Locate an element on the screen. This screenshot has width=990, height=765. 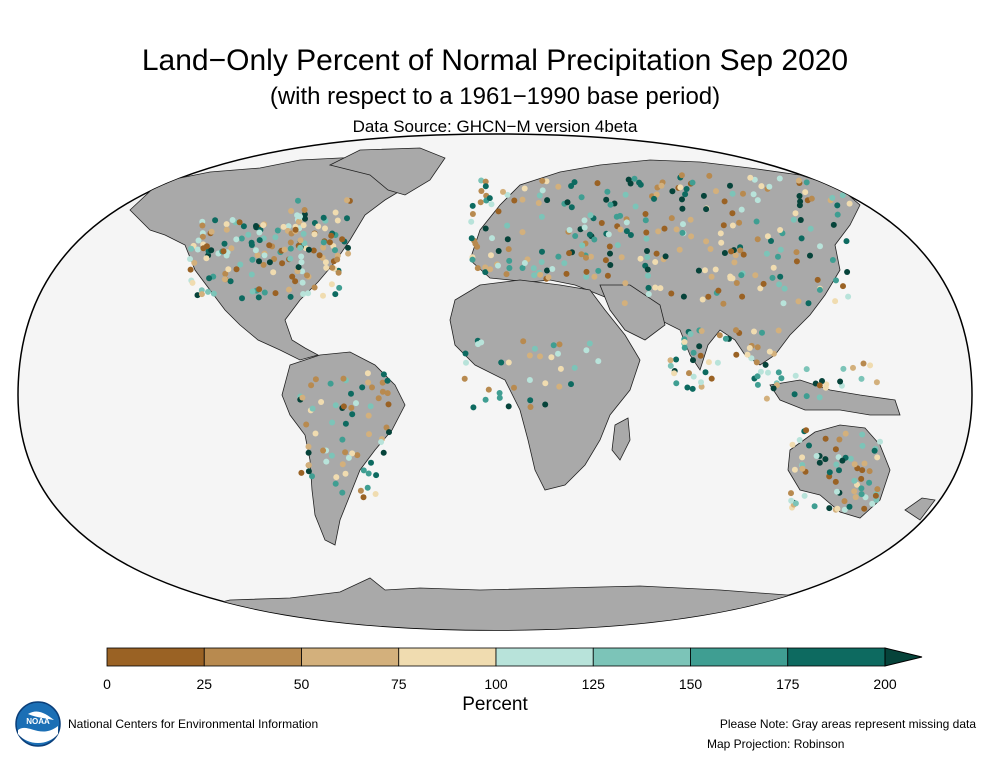
colorbar-tick-label: 50 is located at coordinates (301, 684).